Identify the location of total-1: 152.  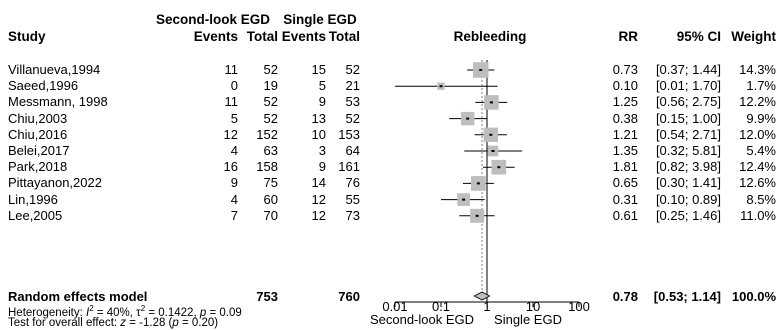
(267, 134).